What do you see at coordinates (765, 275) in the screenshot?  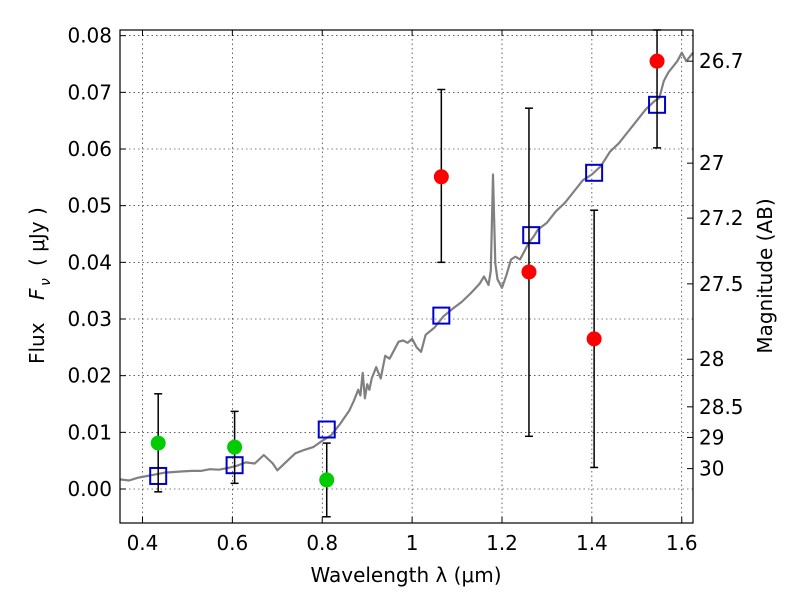 I see `y2-axis-label: Magnitude (AB)` at bounding box center [765, 275].